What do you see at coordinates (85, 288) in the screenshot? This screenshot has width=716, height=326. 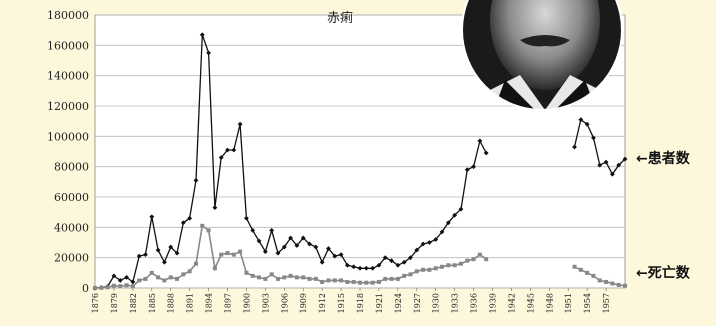 I see `y-tick-label: 0` at bounding box center [85, 288].